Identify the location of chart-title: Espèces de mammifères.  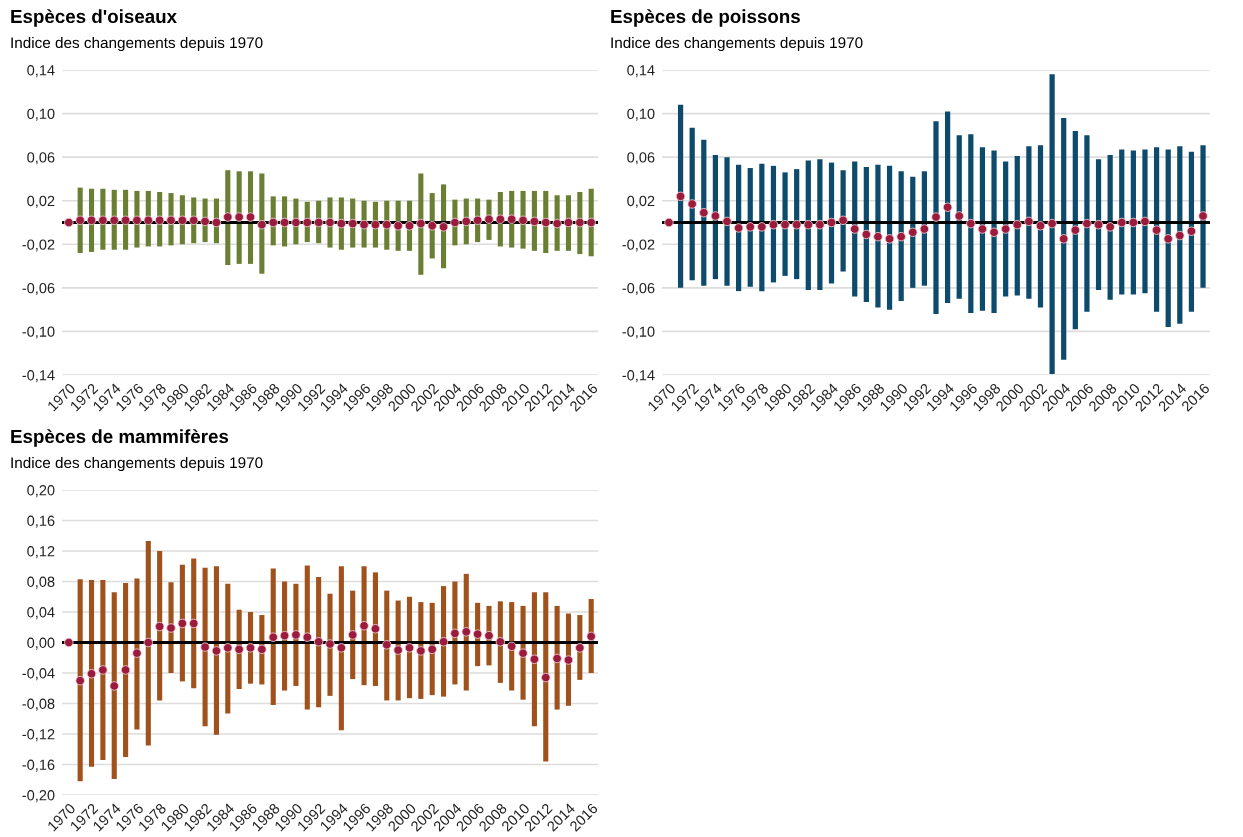
(120, 438).